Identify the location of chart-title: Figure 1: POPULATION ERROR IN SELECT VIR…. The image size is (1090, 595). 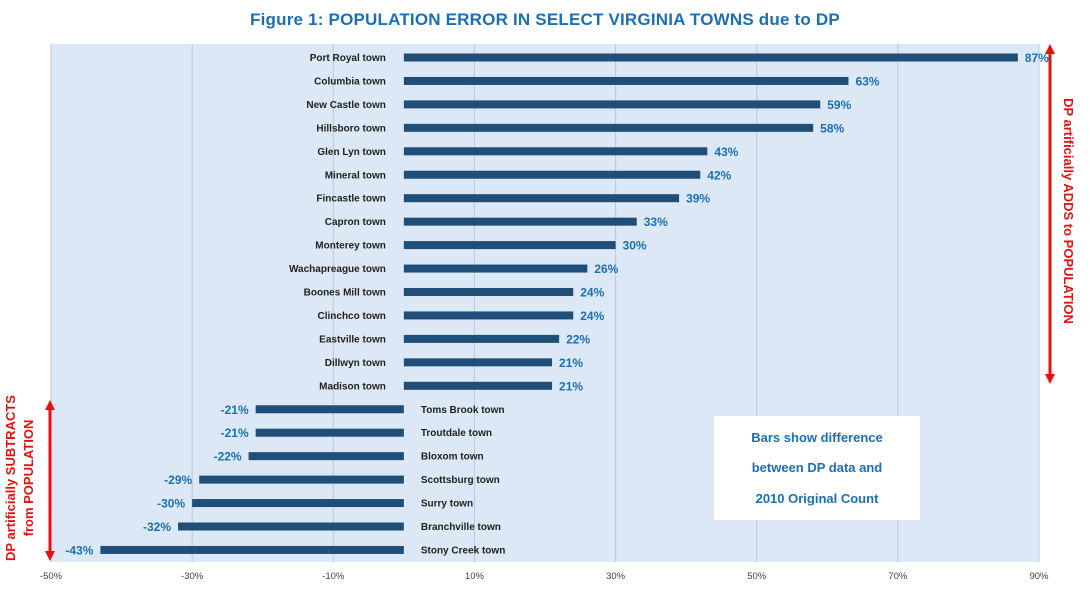
(545, 19).